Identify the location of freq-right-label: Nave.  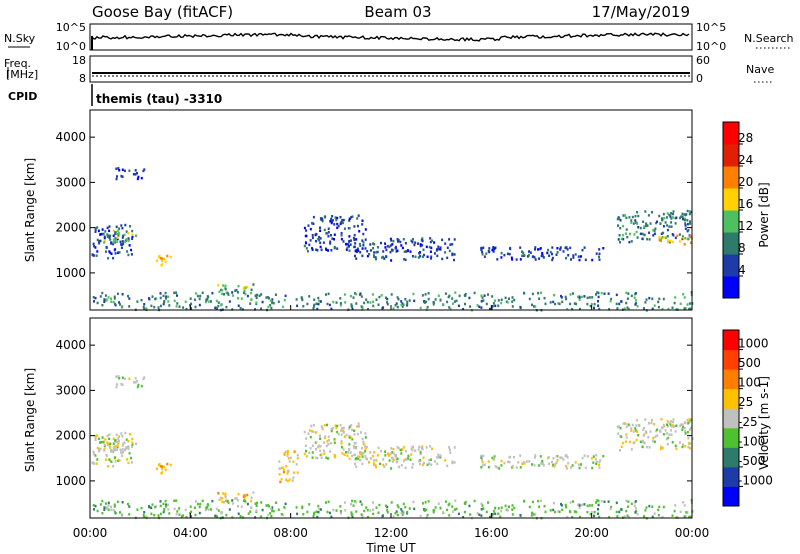
(760, 69).